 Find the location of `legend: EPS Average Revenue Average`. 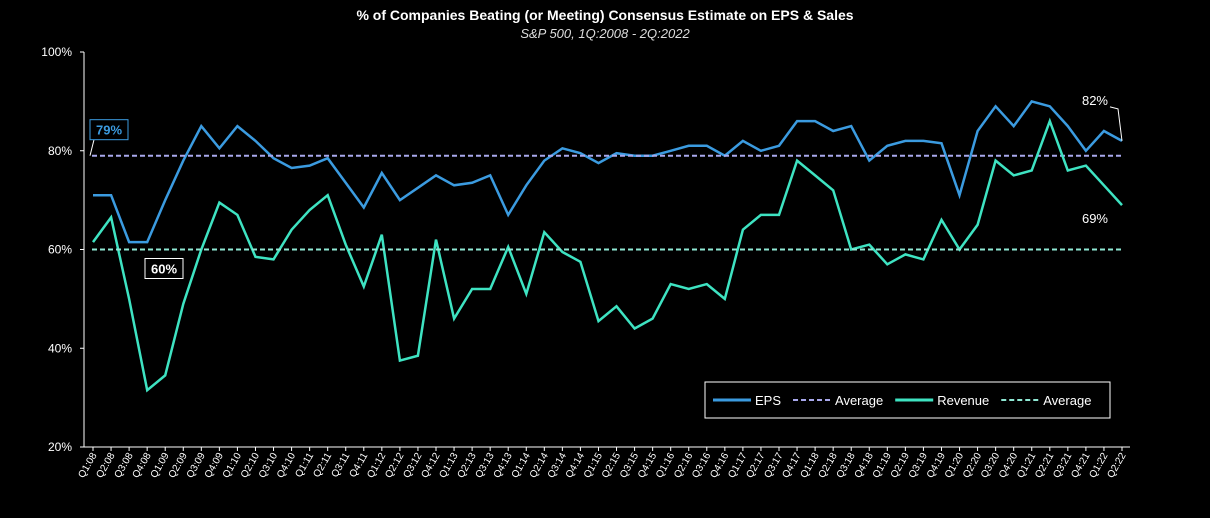

legend: EPS Average Revenue Average is located at coordinates (907, 400).